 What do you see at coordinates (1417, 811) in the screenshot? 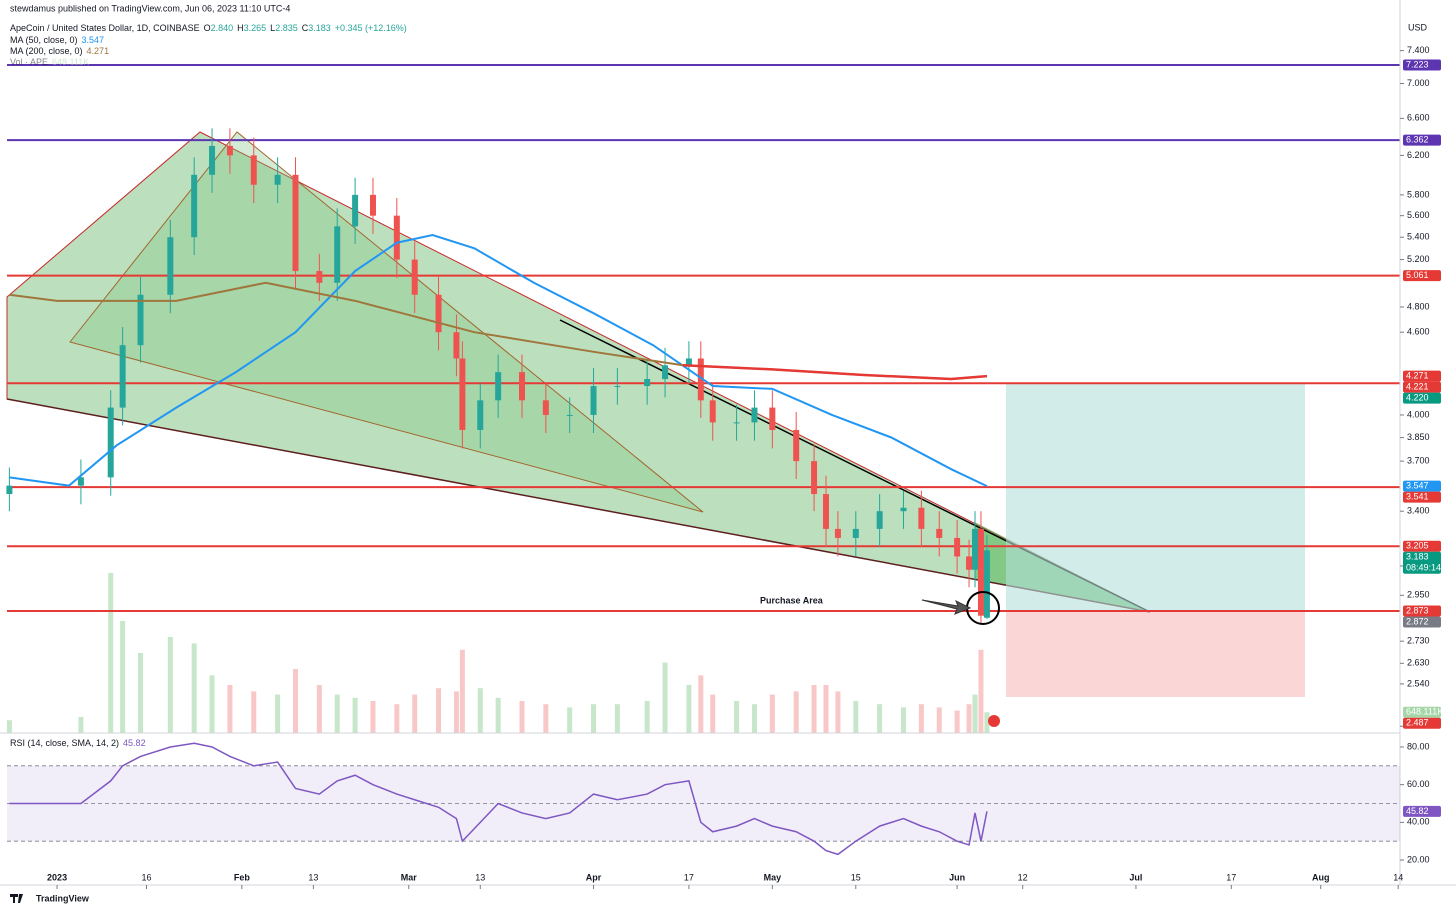
I see `rsi-tag-label: 45.82` at bounding box center [1417, 811].